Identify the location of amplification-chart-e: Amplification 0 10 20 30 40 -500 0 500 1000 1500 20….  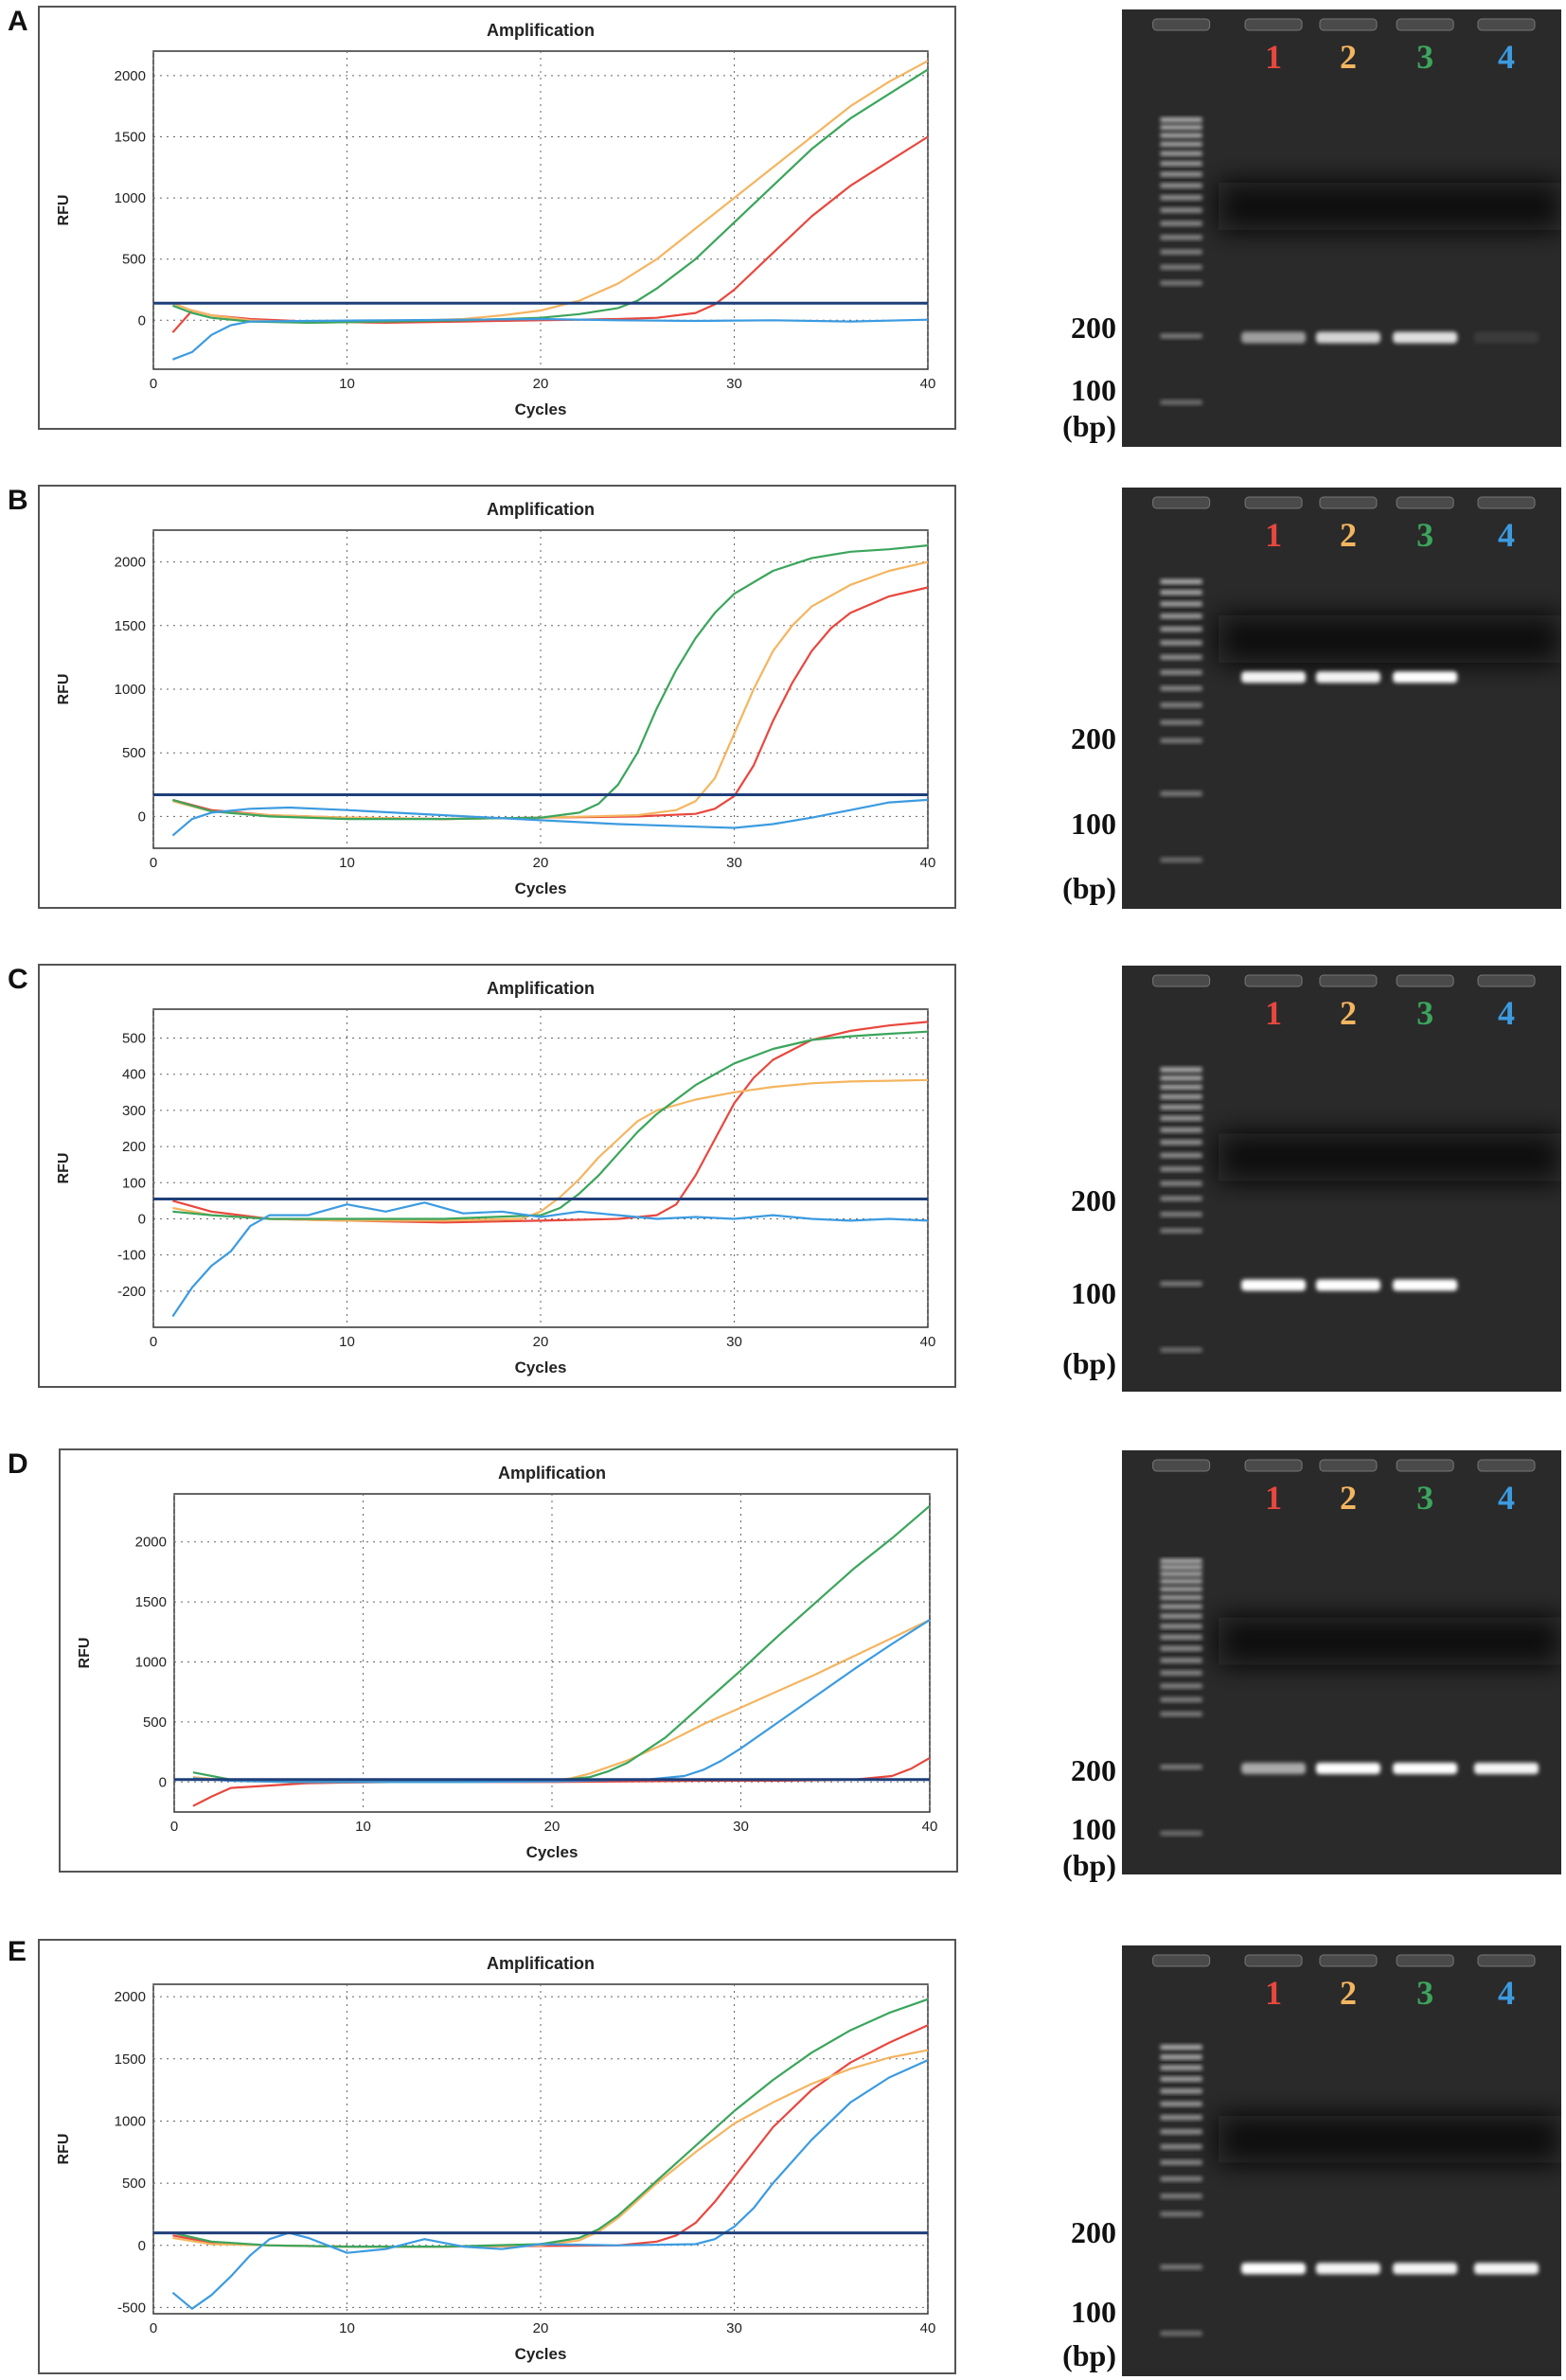
(497, 2156).